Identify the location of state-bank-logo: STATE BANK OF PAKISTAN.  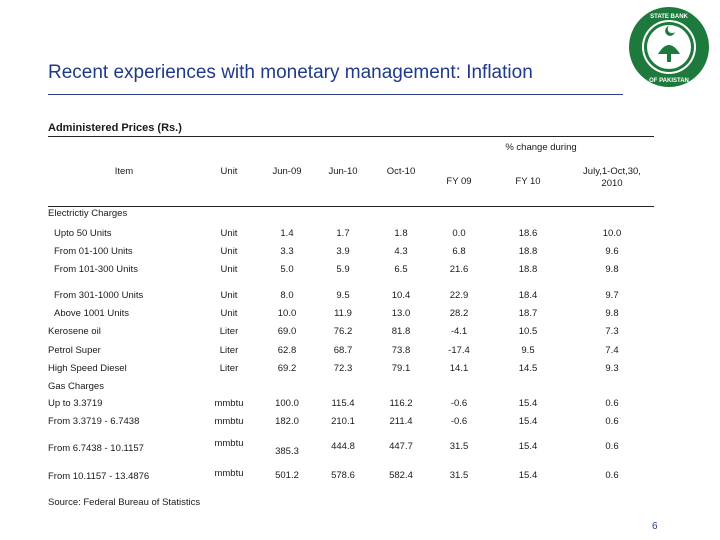
(669, 47).